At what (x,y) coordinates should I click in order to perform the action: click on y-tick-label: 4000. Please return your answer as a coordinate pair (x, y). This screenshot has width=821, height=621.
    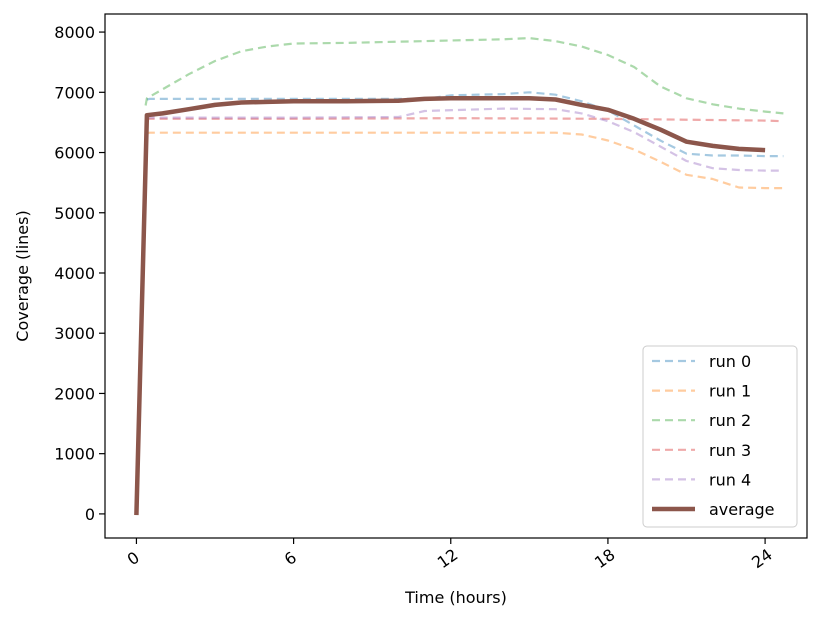
    Looking at the image, I should click on (74, 273).